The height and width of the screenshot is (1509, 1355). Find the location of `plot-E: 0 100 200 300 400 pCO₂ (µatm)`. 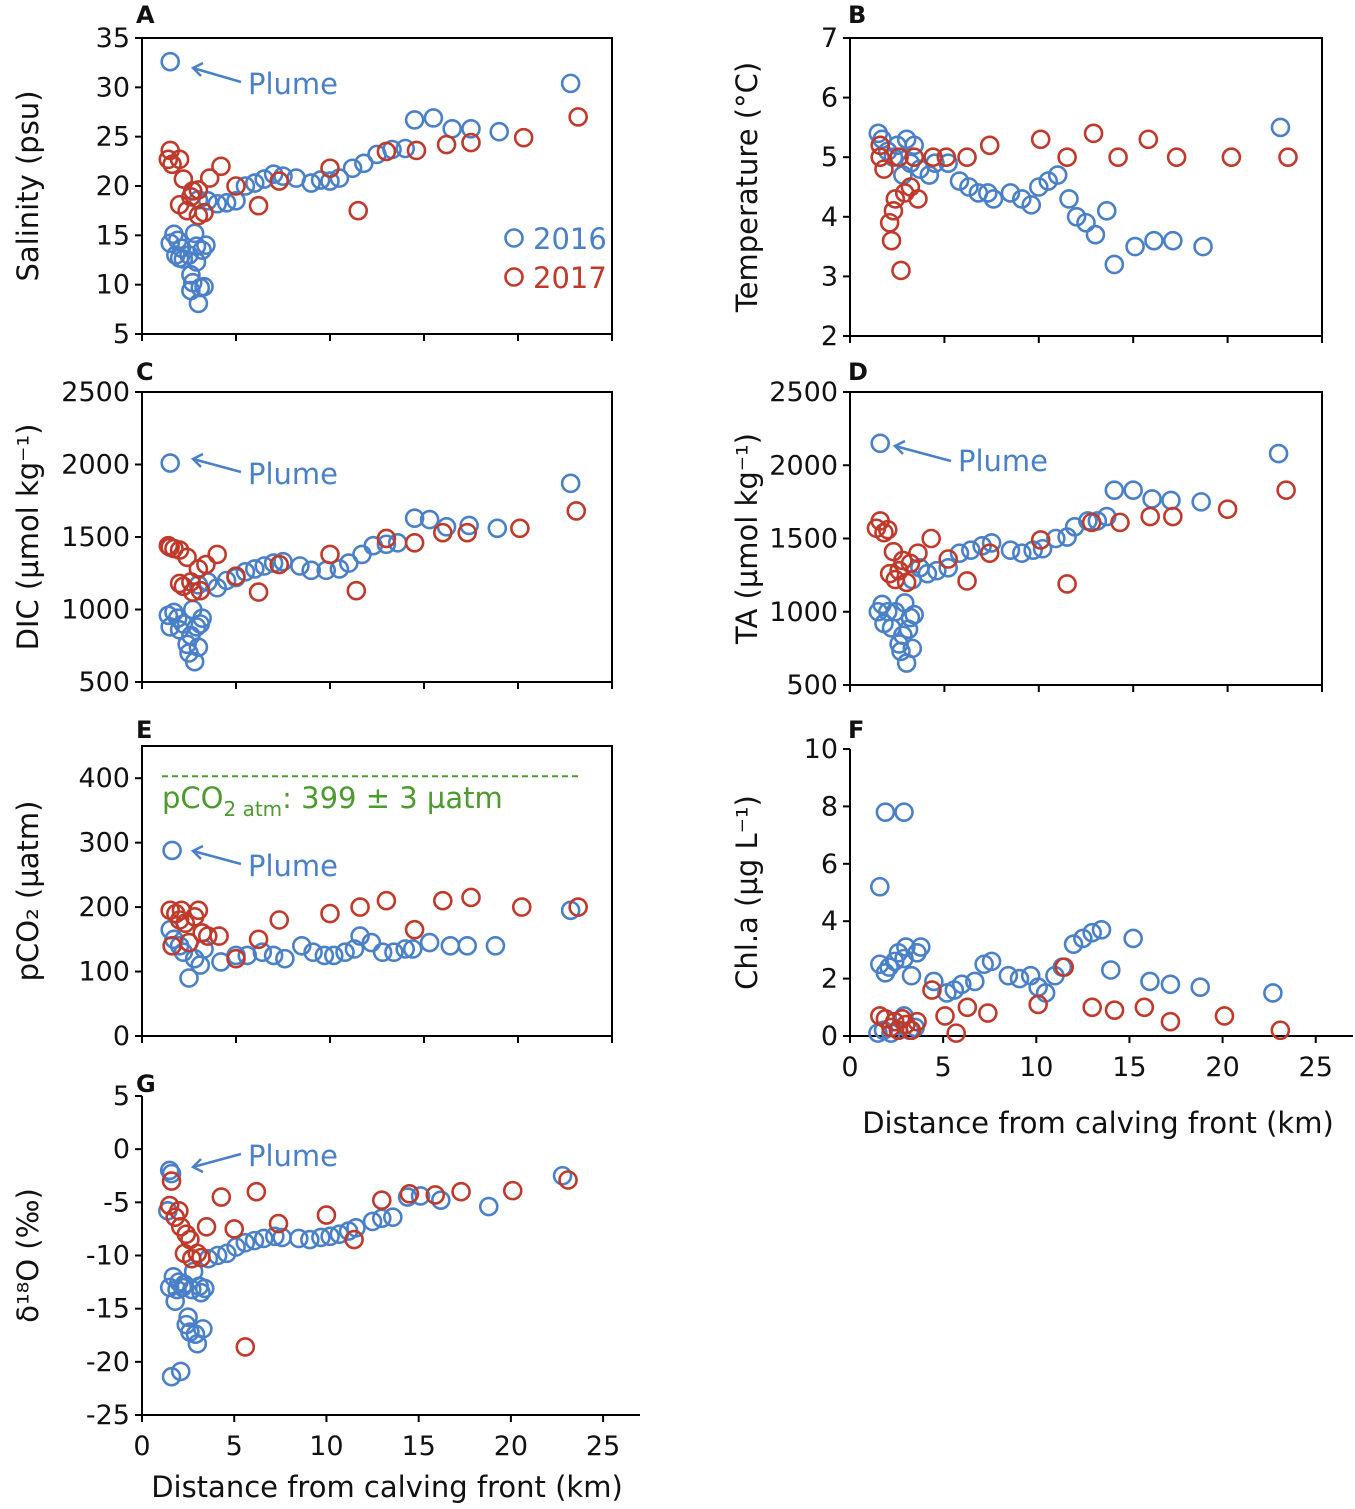

plot-E: 0 100 200 300 400 pCO₂ (µatm) is located at coordinates (312, 898).